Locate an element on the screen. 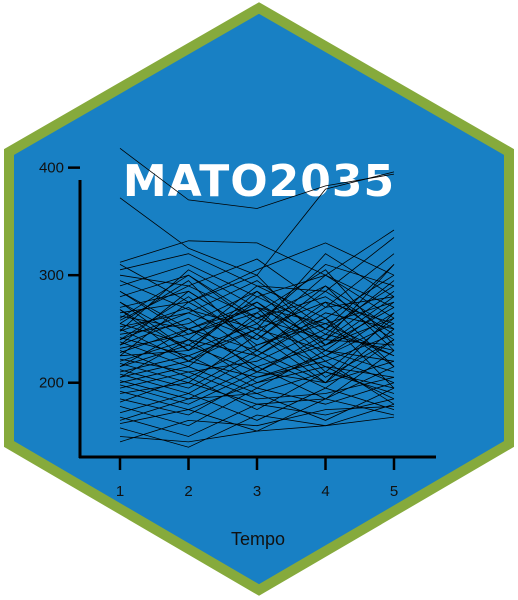 The height and width of the screenshot is (600, 518). x-tick-label: 2 is located at coordinates (188, 491).